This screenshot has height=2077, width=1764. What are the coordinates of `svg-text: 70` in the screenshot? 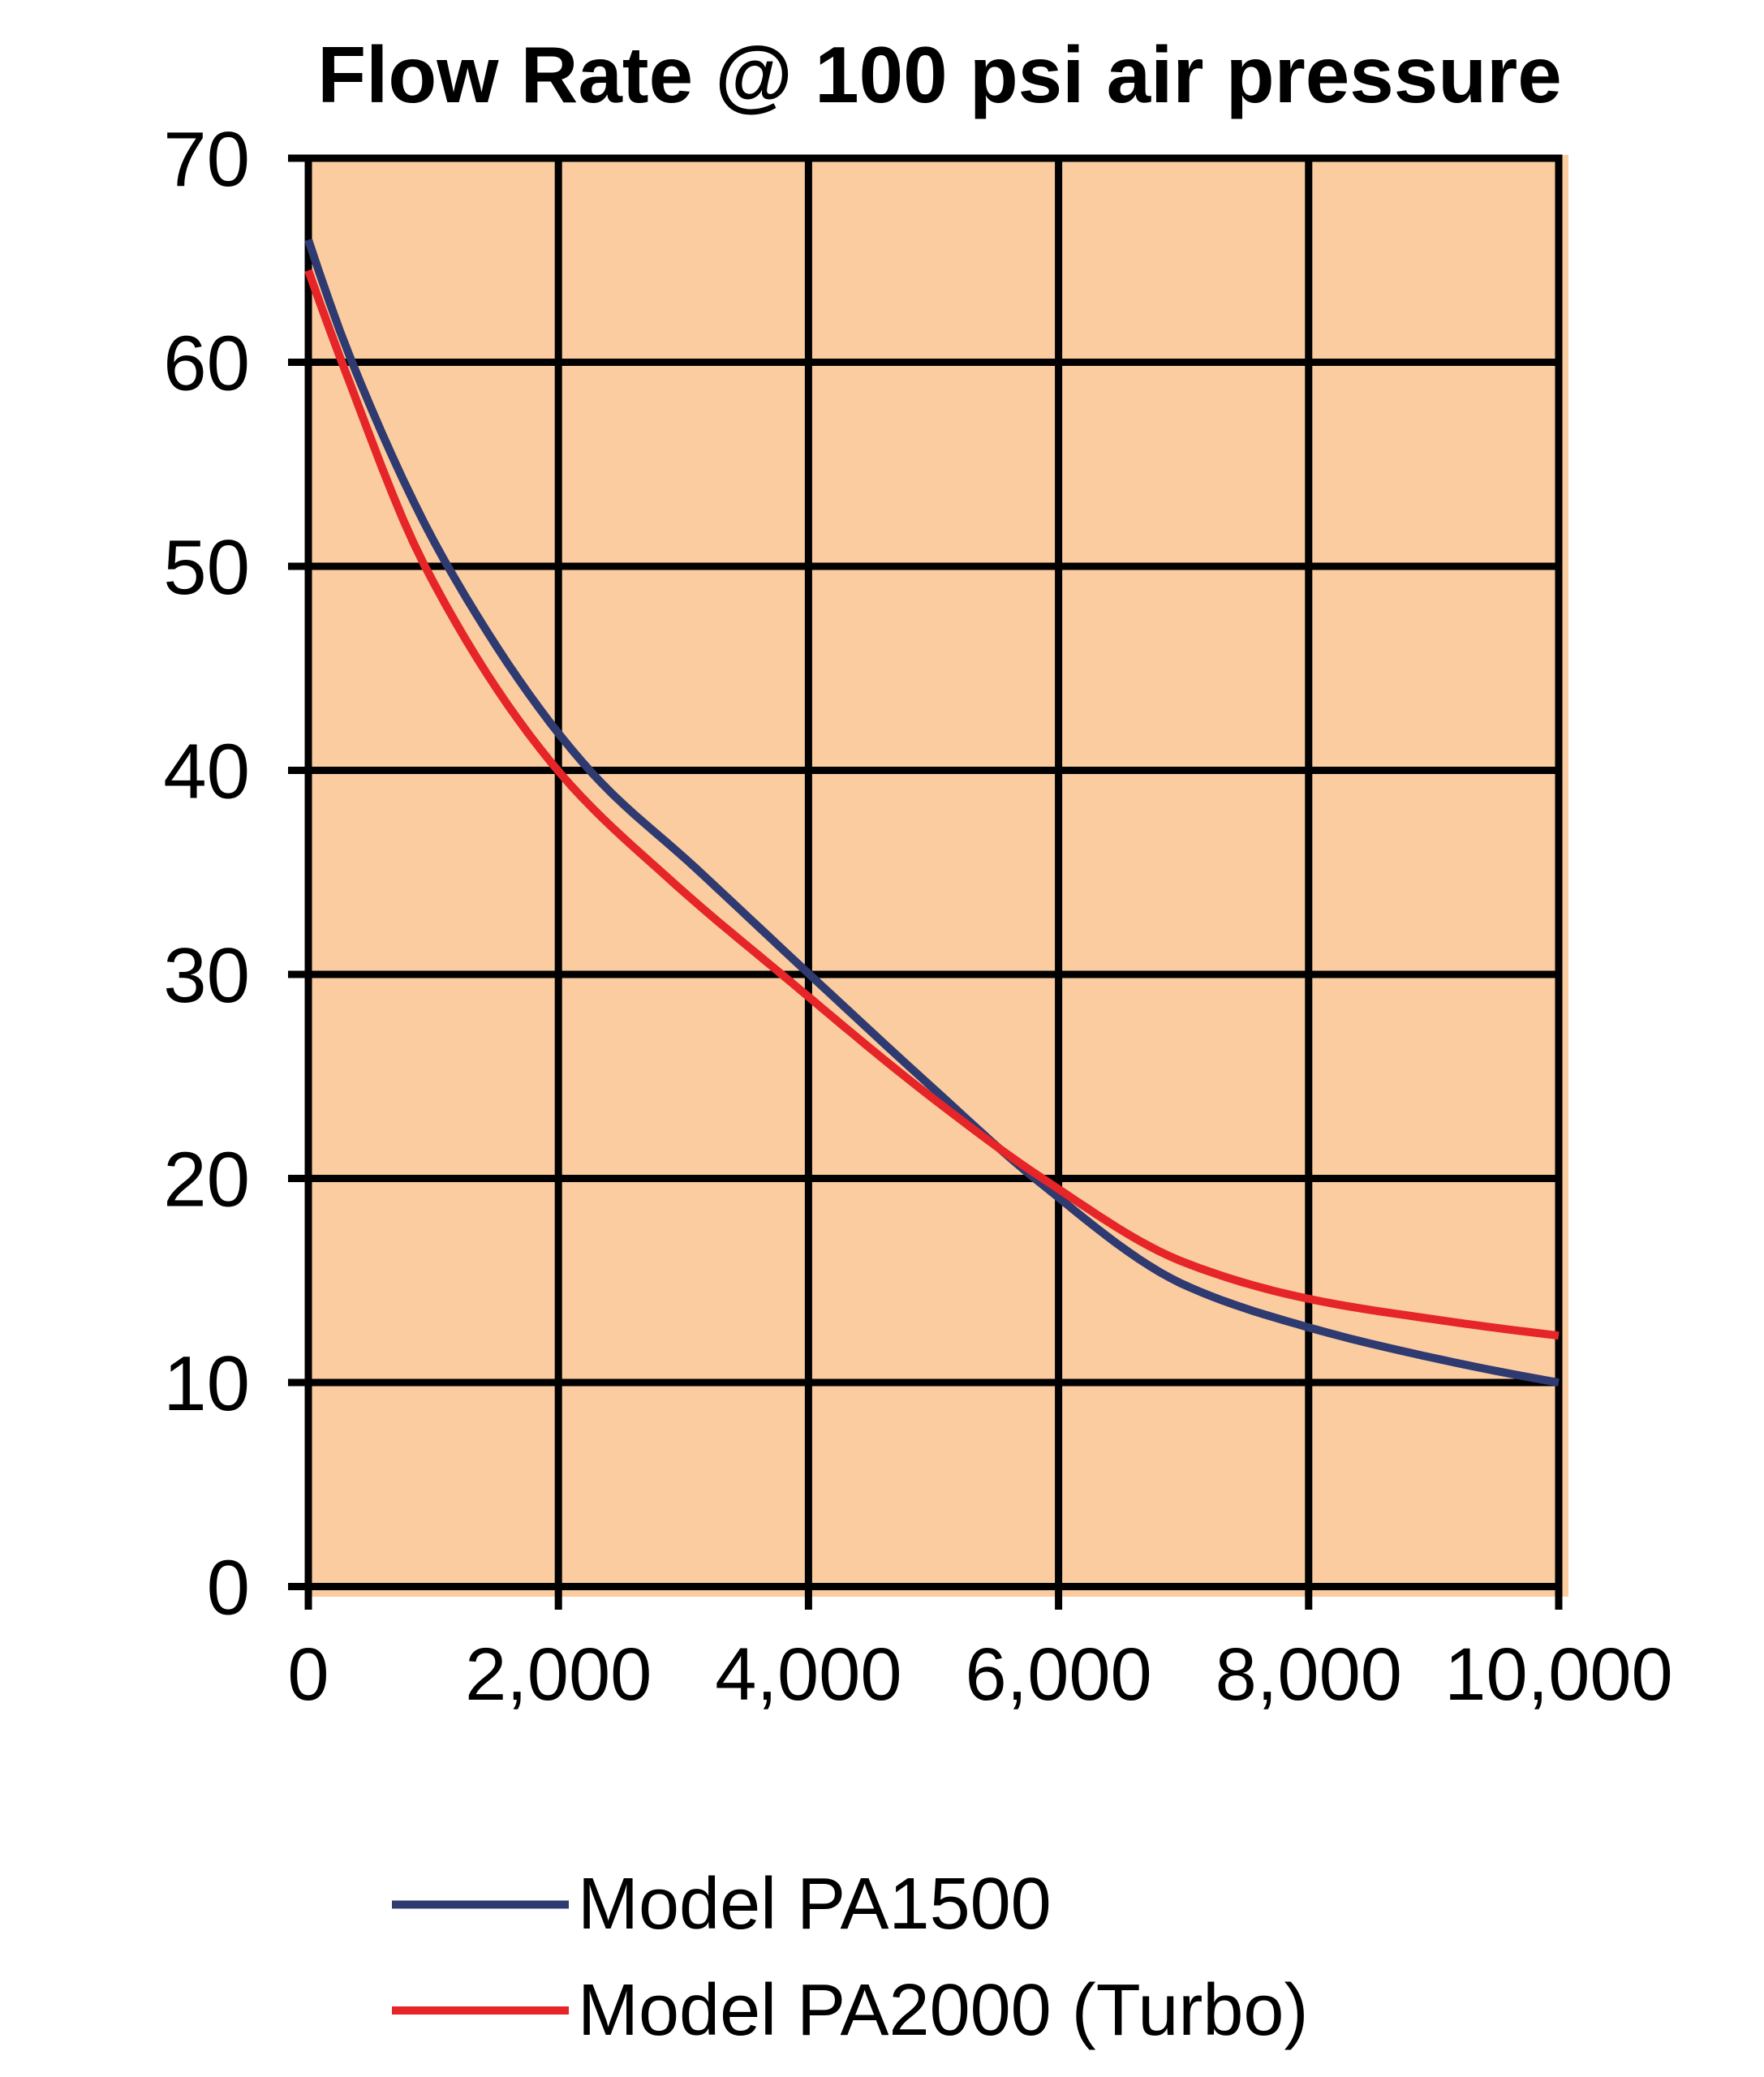 It's located at (206, 159).